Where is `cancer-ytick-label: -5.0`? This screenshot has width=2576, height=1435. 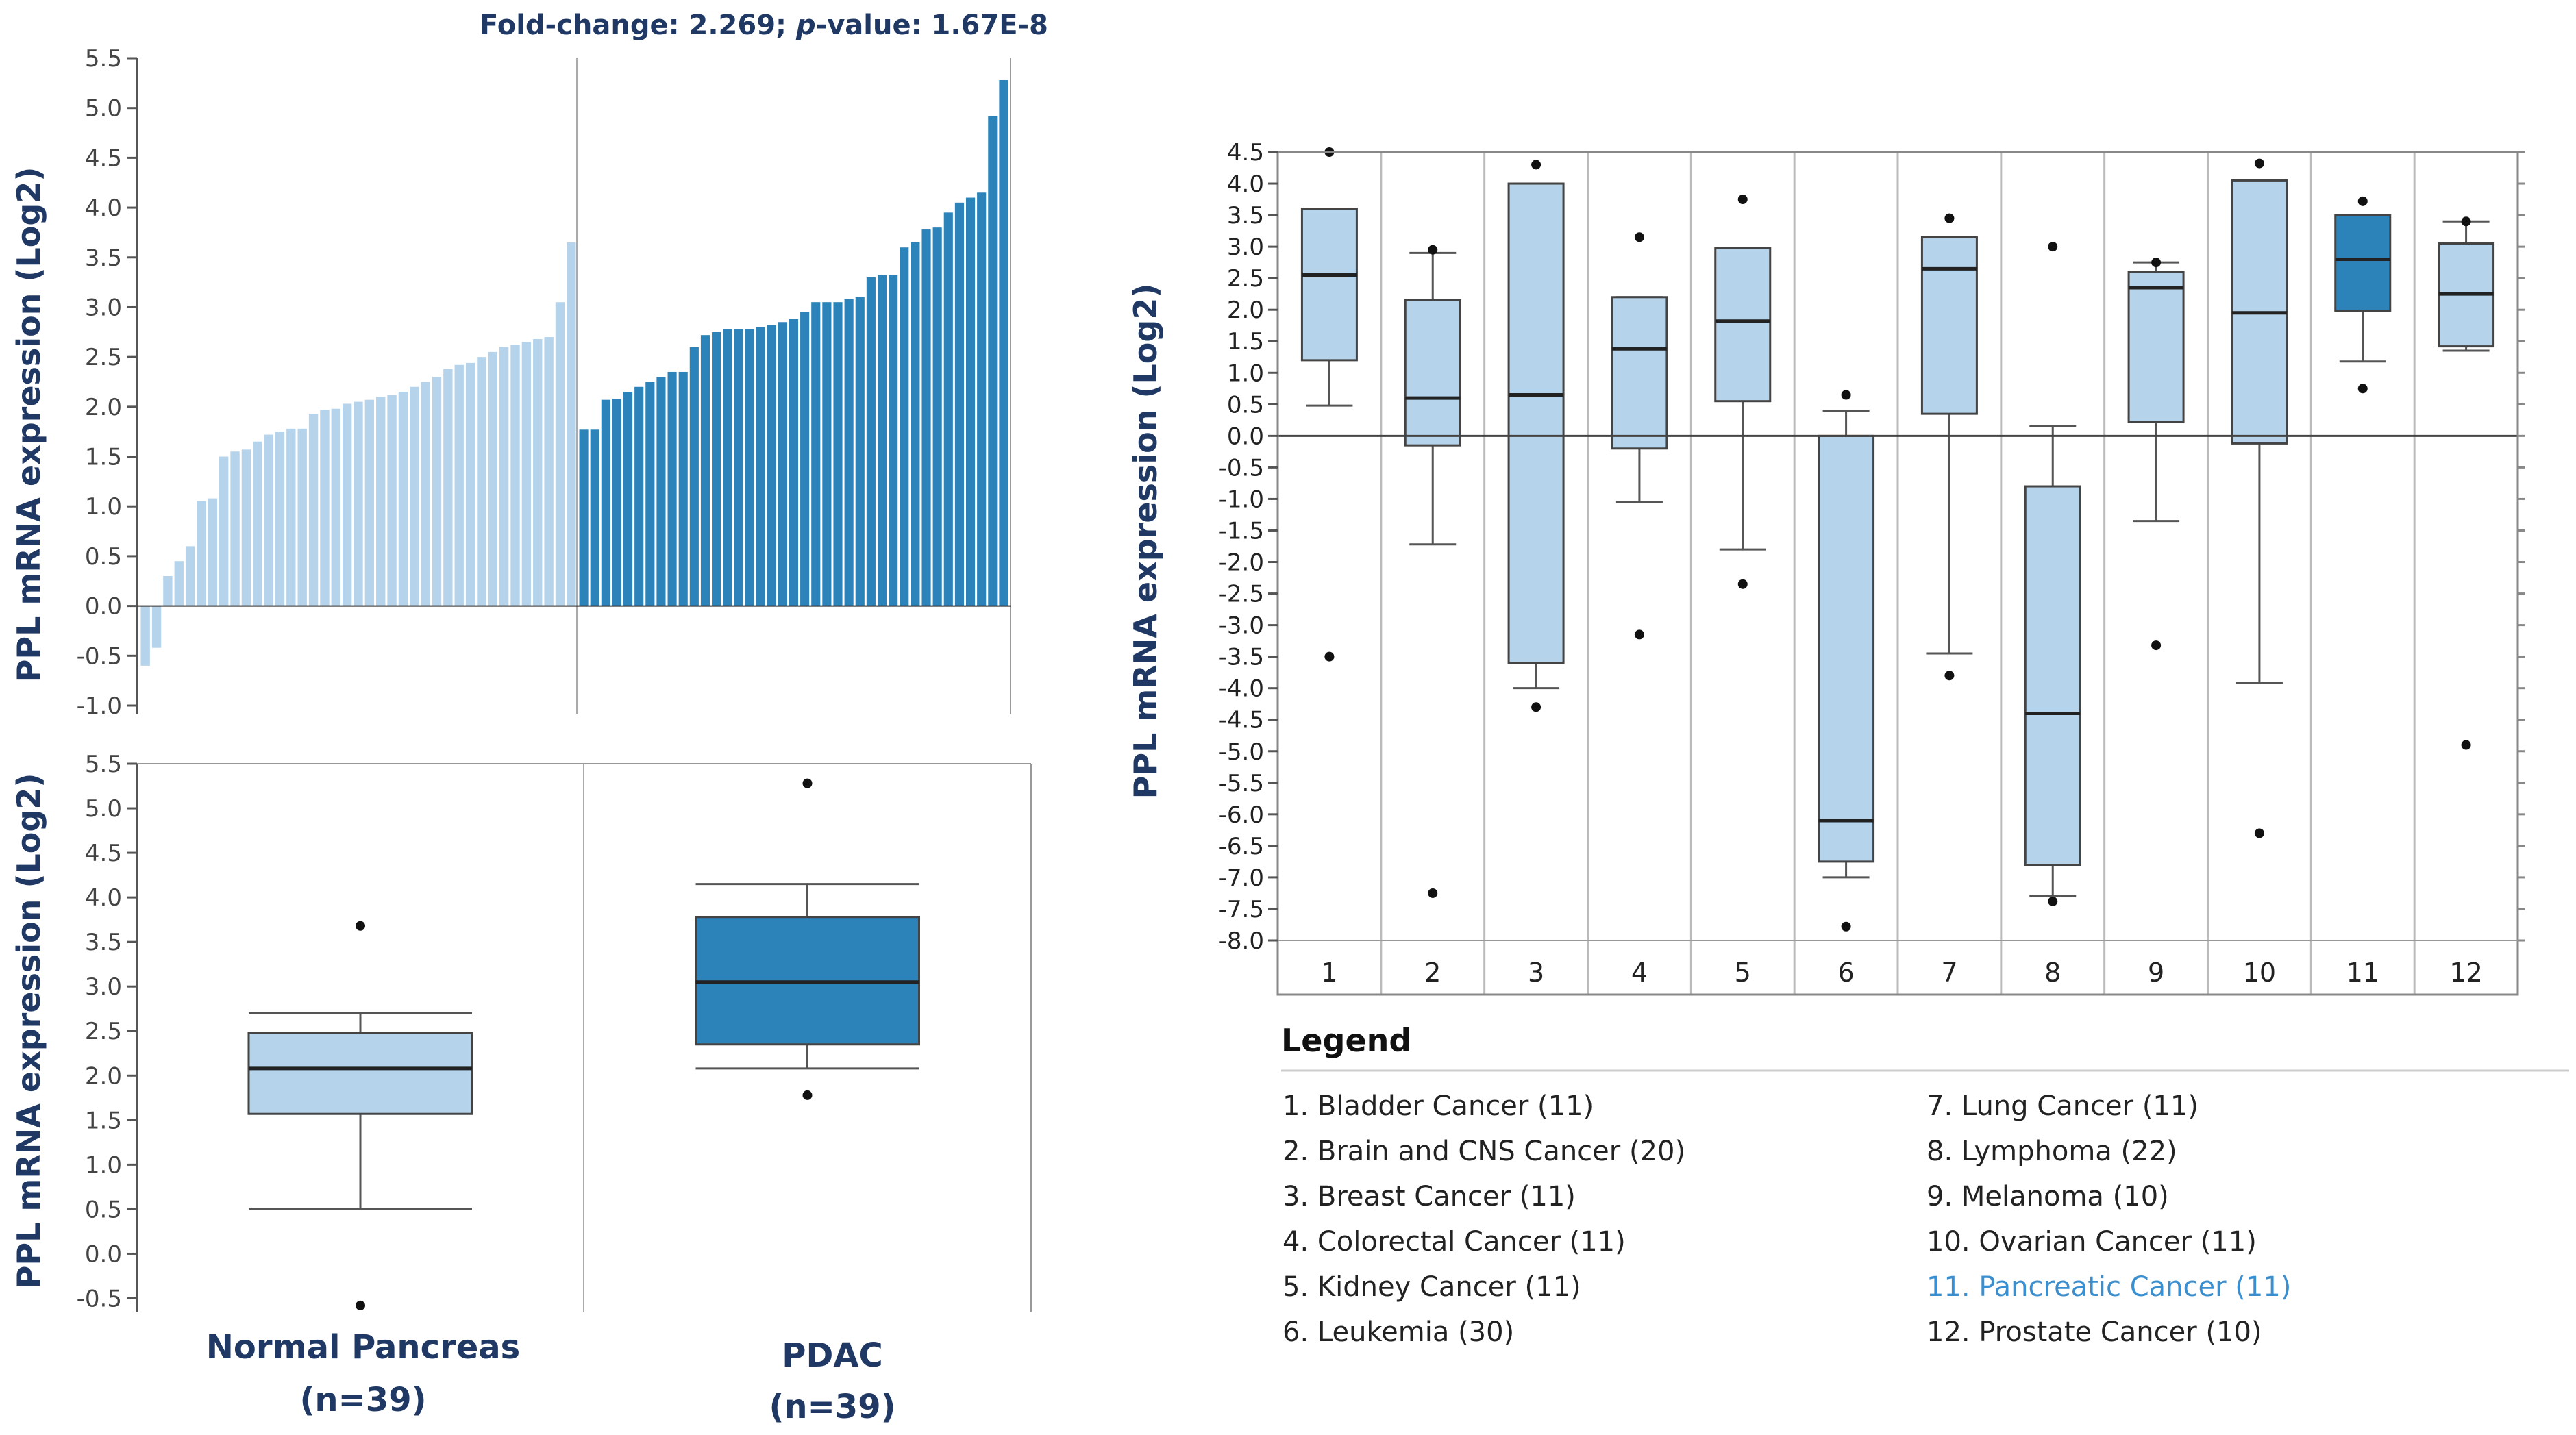
cancer-ytick-label: -5.0 is located at coordinates (1241, 752).